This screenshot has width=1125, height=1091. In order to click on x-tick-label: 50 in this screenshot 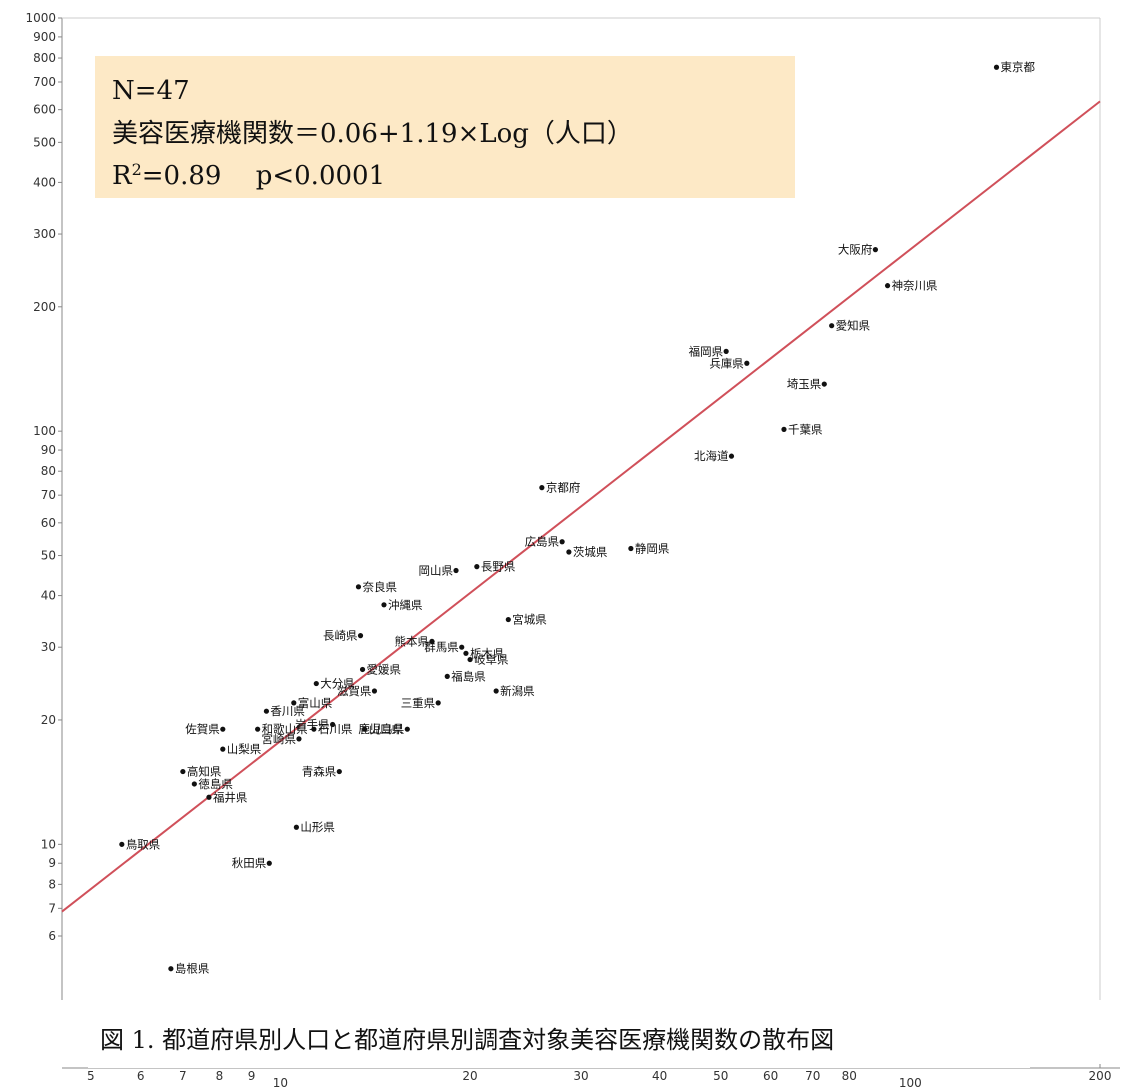, I will do `click(720, 1076)`.